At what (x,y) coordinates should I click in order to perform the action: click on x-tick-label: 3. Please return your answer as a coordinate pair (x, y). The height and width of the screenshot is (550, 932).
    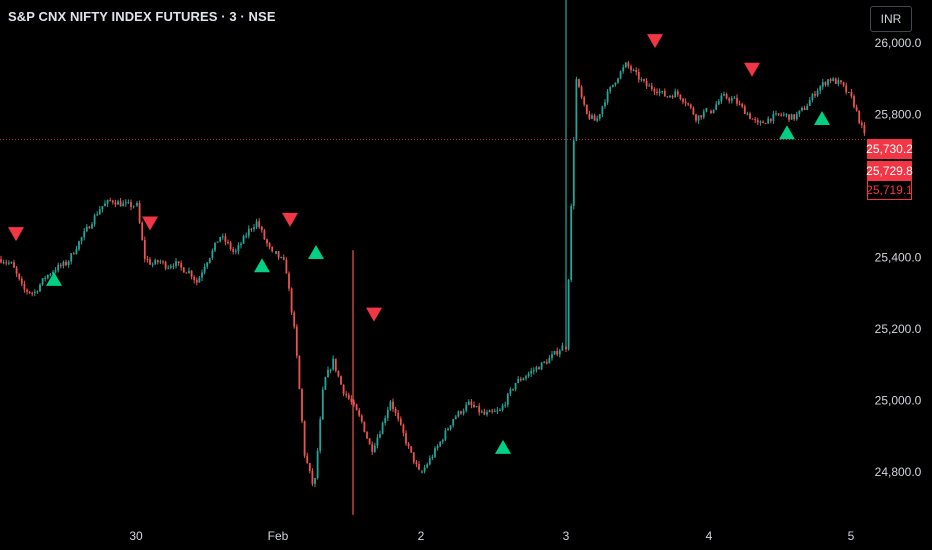
    Looking at the image, I should click on (566, 536).